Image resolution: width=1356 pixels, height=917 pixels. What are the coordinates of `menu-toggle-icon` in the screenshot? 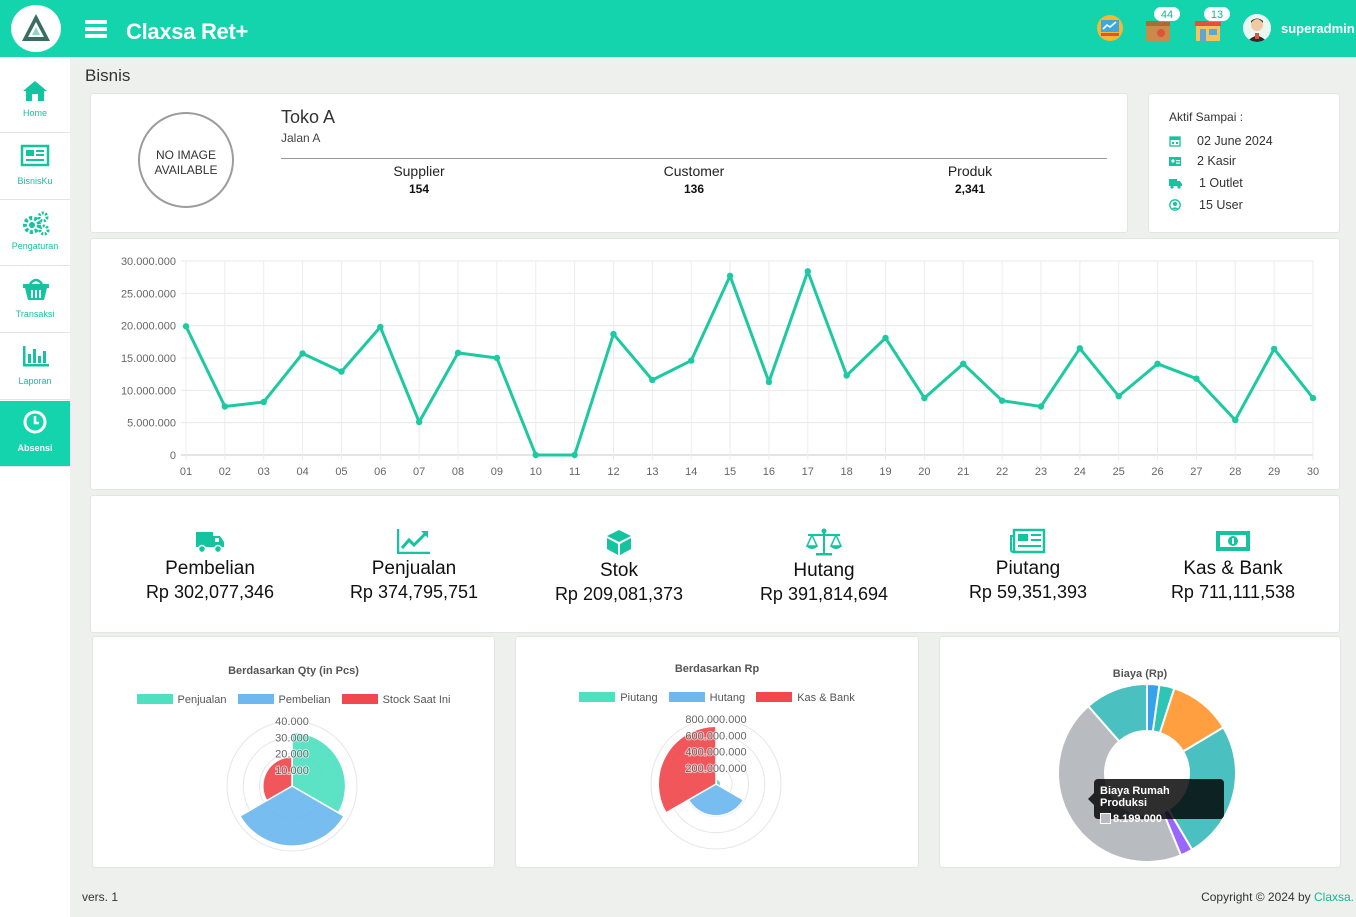 It's located at (96, 29).